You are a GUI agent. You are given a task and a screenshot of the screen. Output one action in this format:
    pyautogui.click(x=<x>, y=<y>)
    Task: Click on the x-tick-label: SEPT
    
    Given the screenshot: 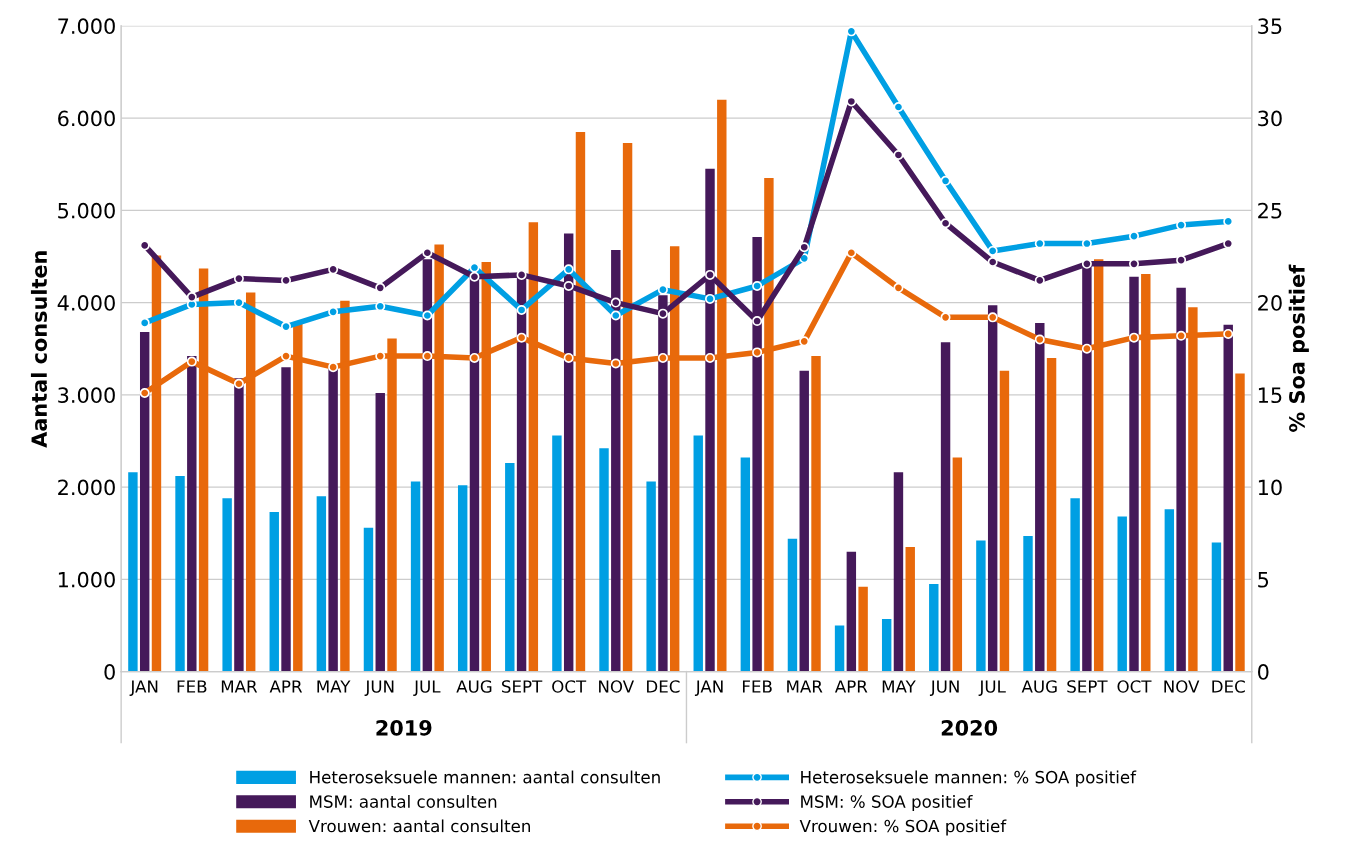 What is the action you would take?
    pyautogui.click(x=1087, y=686)
    